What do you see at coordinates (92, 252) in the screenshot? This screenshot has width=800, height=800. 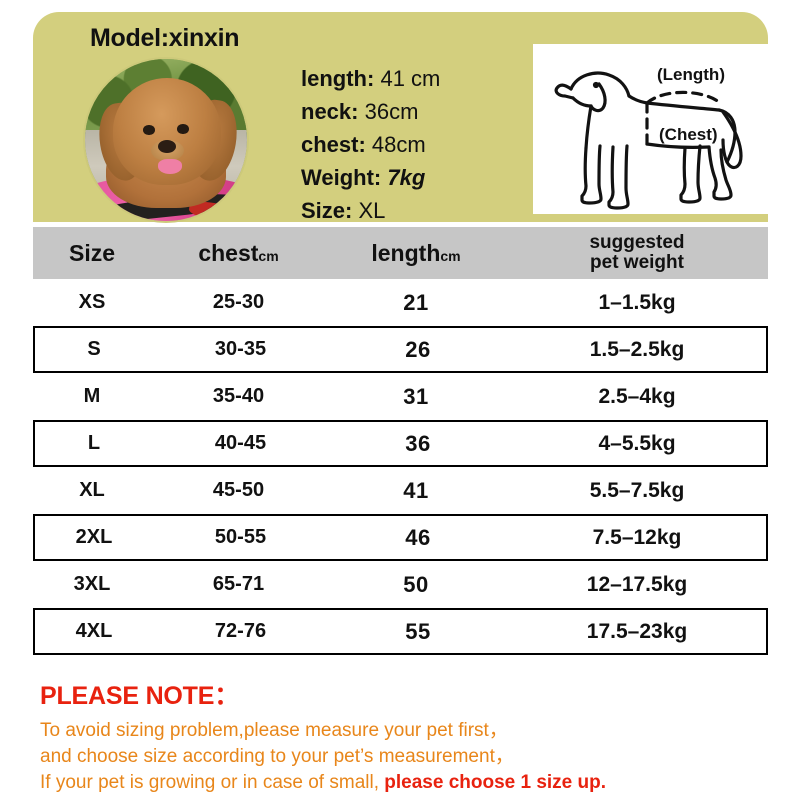 I see `column-header-size: Size` at bounding box center [92, 252].